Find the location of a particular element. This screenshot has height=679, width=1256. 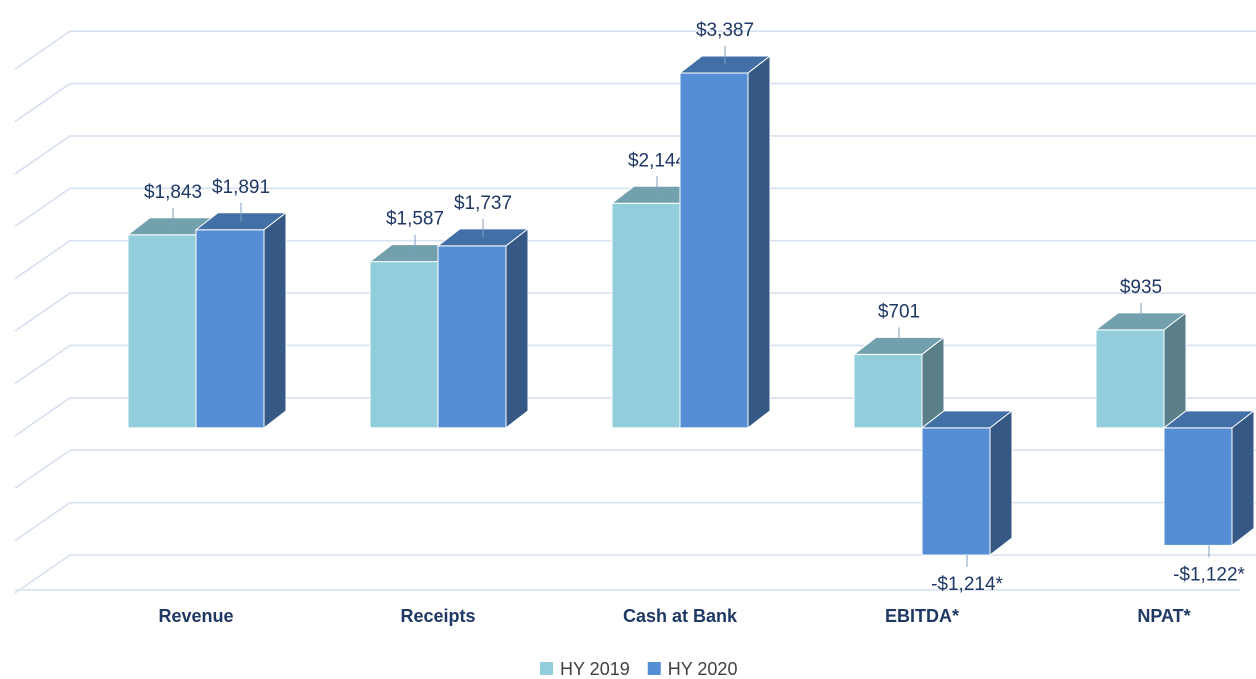

value-label: $1,737 is located at coordinates (483, 203).